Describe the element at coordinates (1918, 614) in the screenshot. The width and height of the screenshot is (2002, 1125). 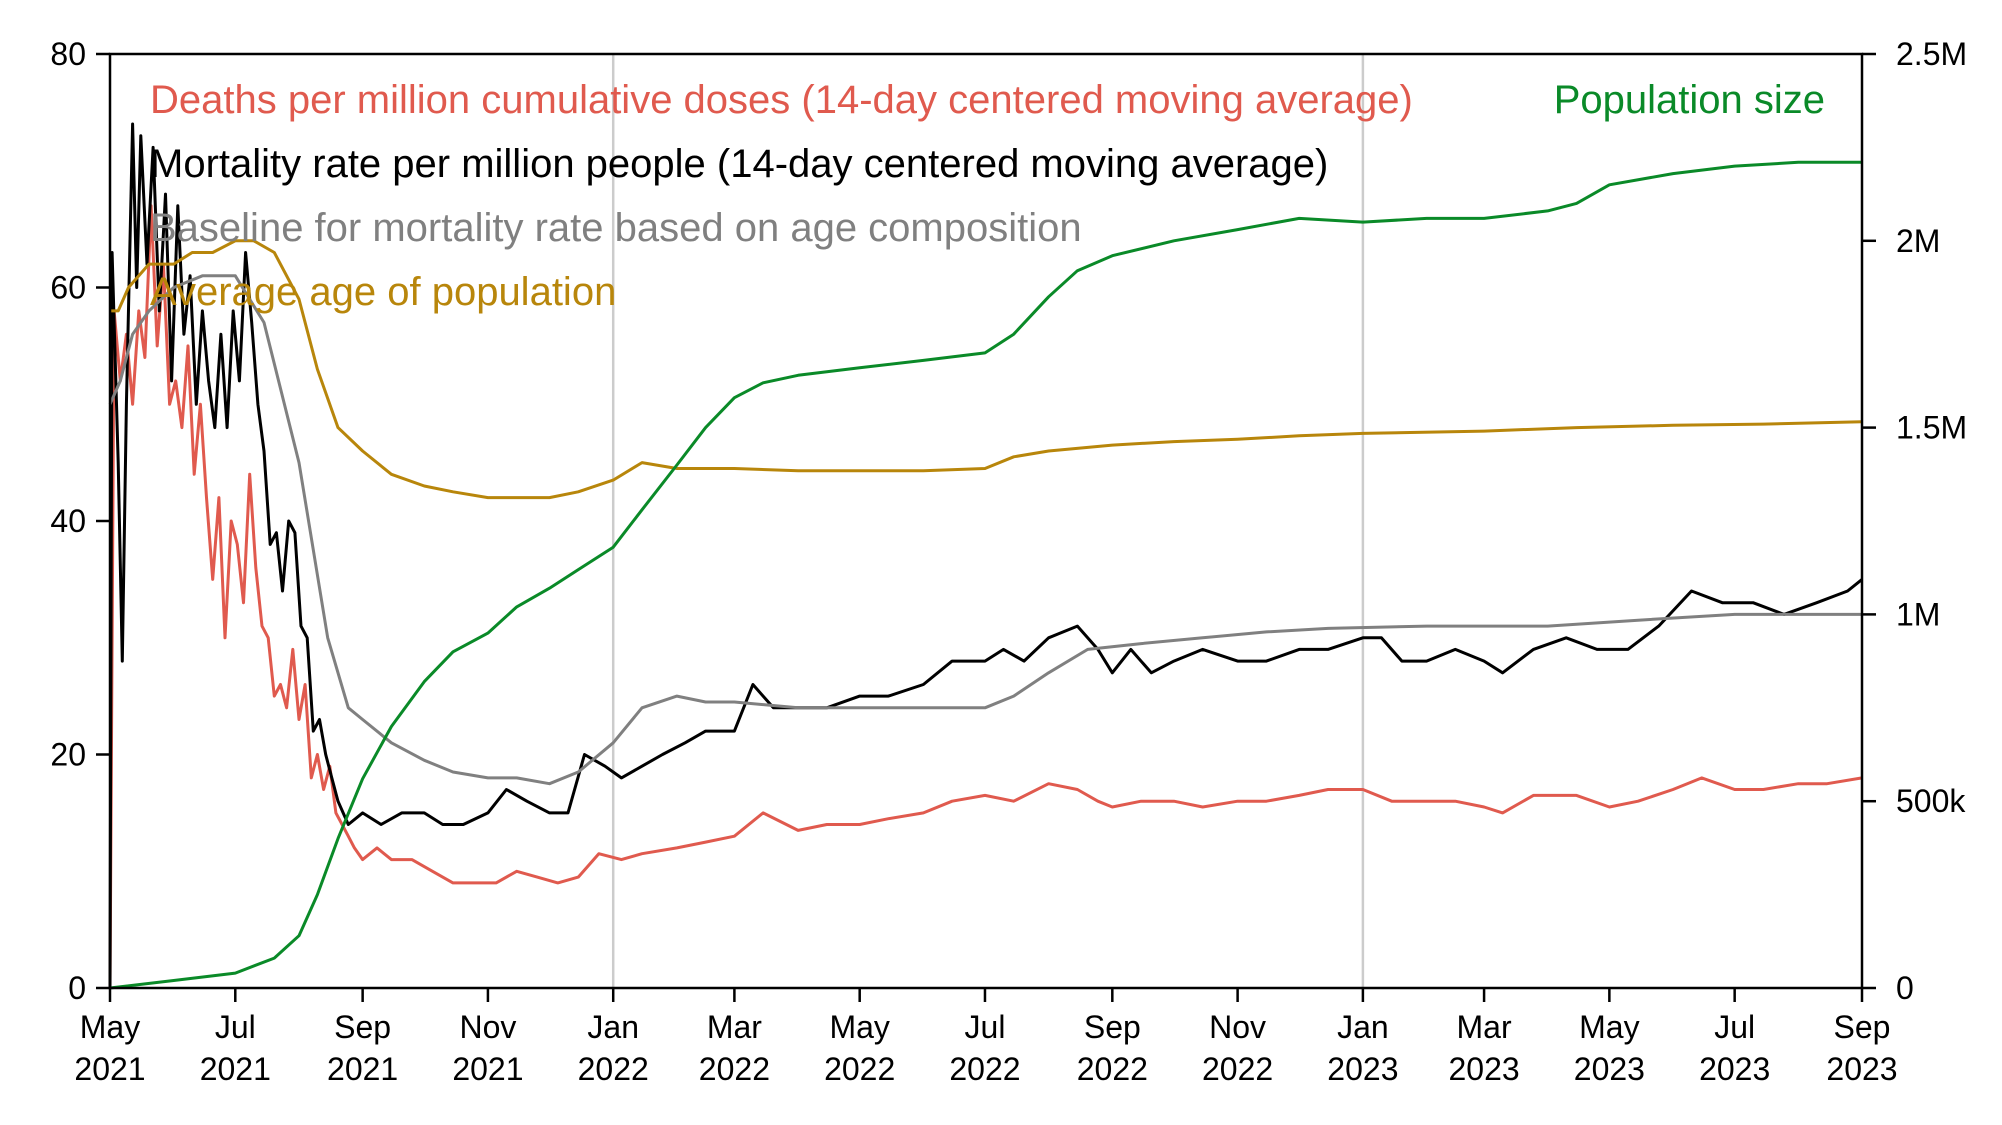
I see `right-tick-label-2: 1M` at that location.